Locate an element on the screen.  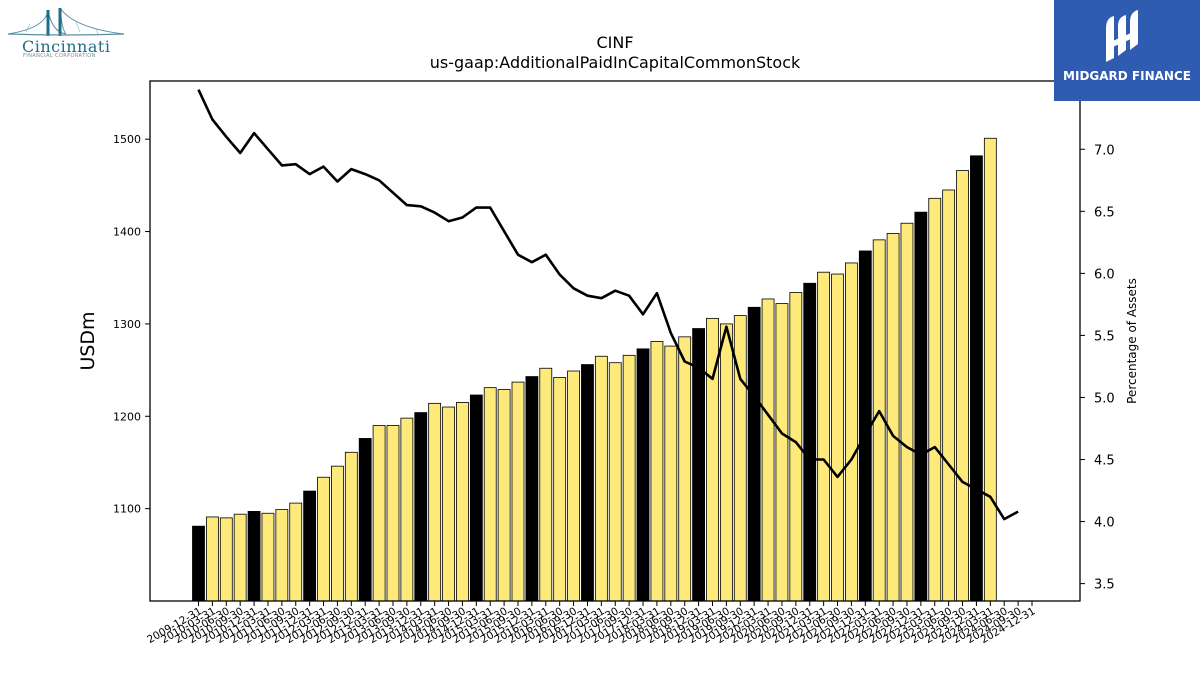
y-tick-label: 1300 is located at coordinates (127, 324).